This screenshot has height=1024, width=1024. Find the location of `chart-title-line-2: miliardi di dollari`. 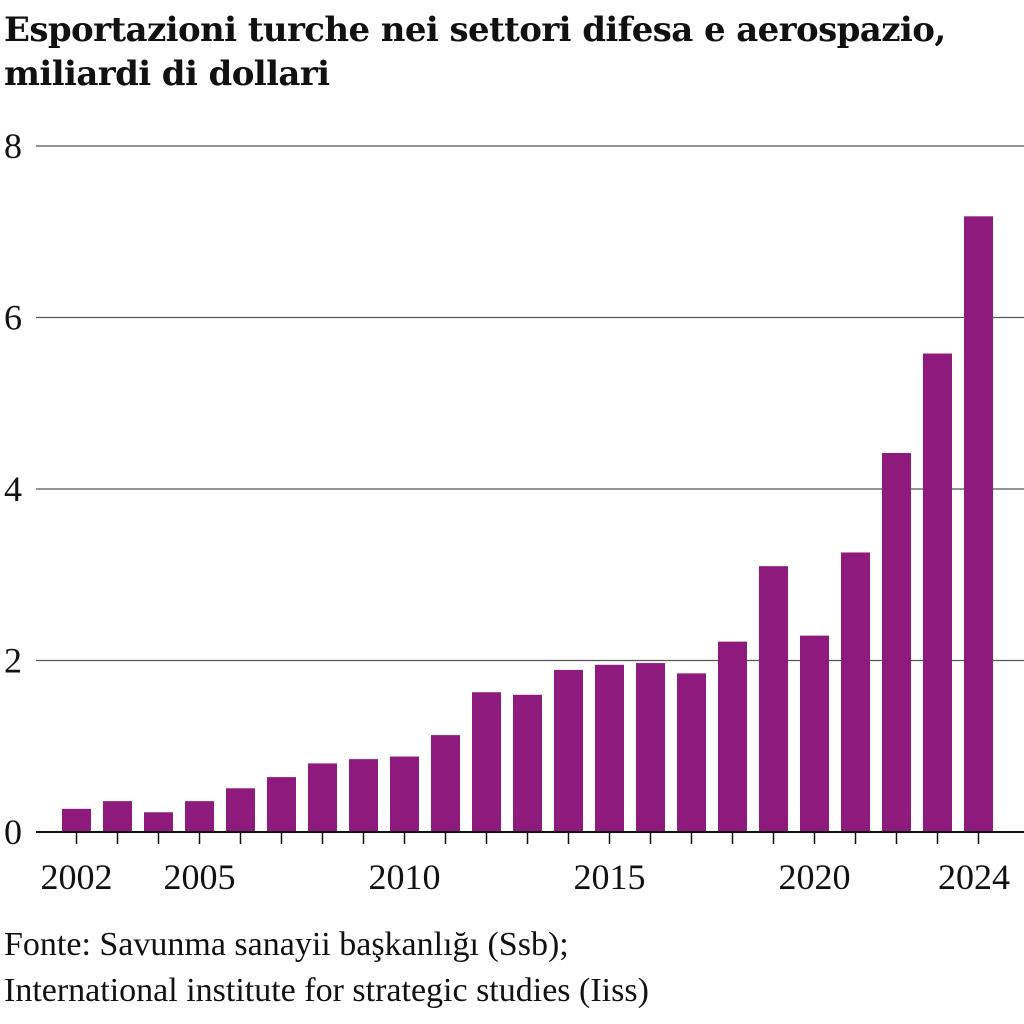

chart-title-line-2: miliardi di dollari is located at coordinates (167, 74).